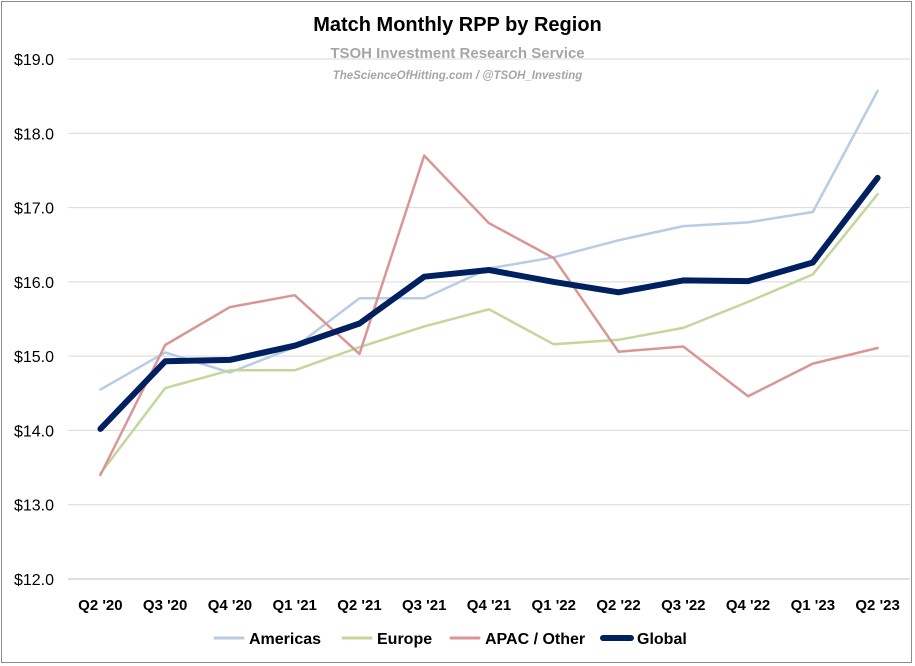  I want to click on x-tick-label: Q1 '23, so click(813, 605).